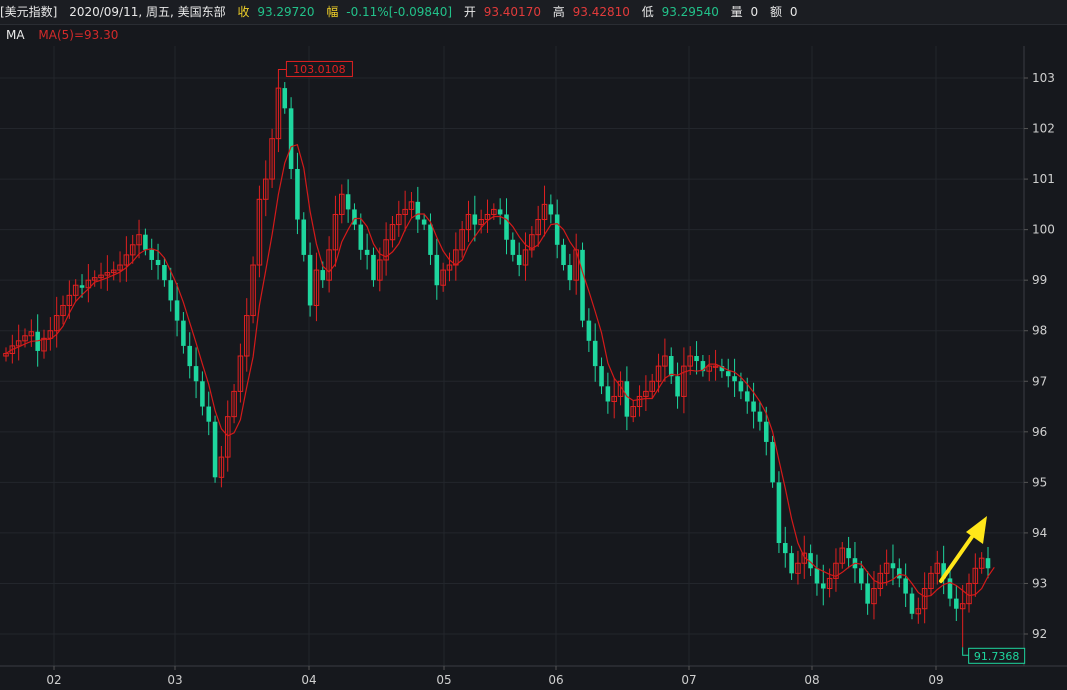 The width and height of the screenshot is (1067, 690). Describe the element at coordinates (512, 12) in the screenshot. I see `open-value: 93.40170` at that location.